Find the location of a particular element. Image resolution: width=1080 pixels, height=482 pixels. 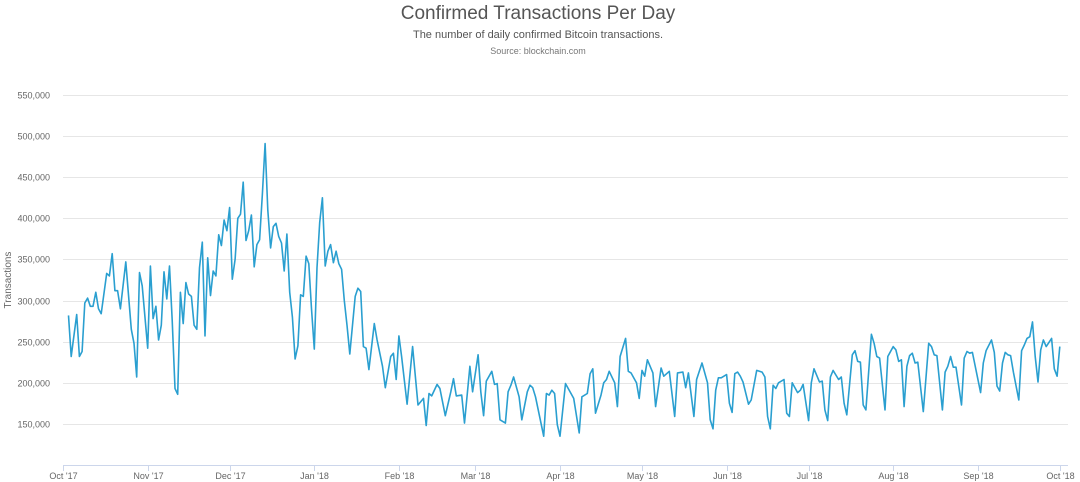

y-tick-label: 550,000 is located at coordinates (33, 96).